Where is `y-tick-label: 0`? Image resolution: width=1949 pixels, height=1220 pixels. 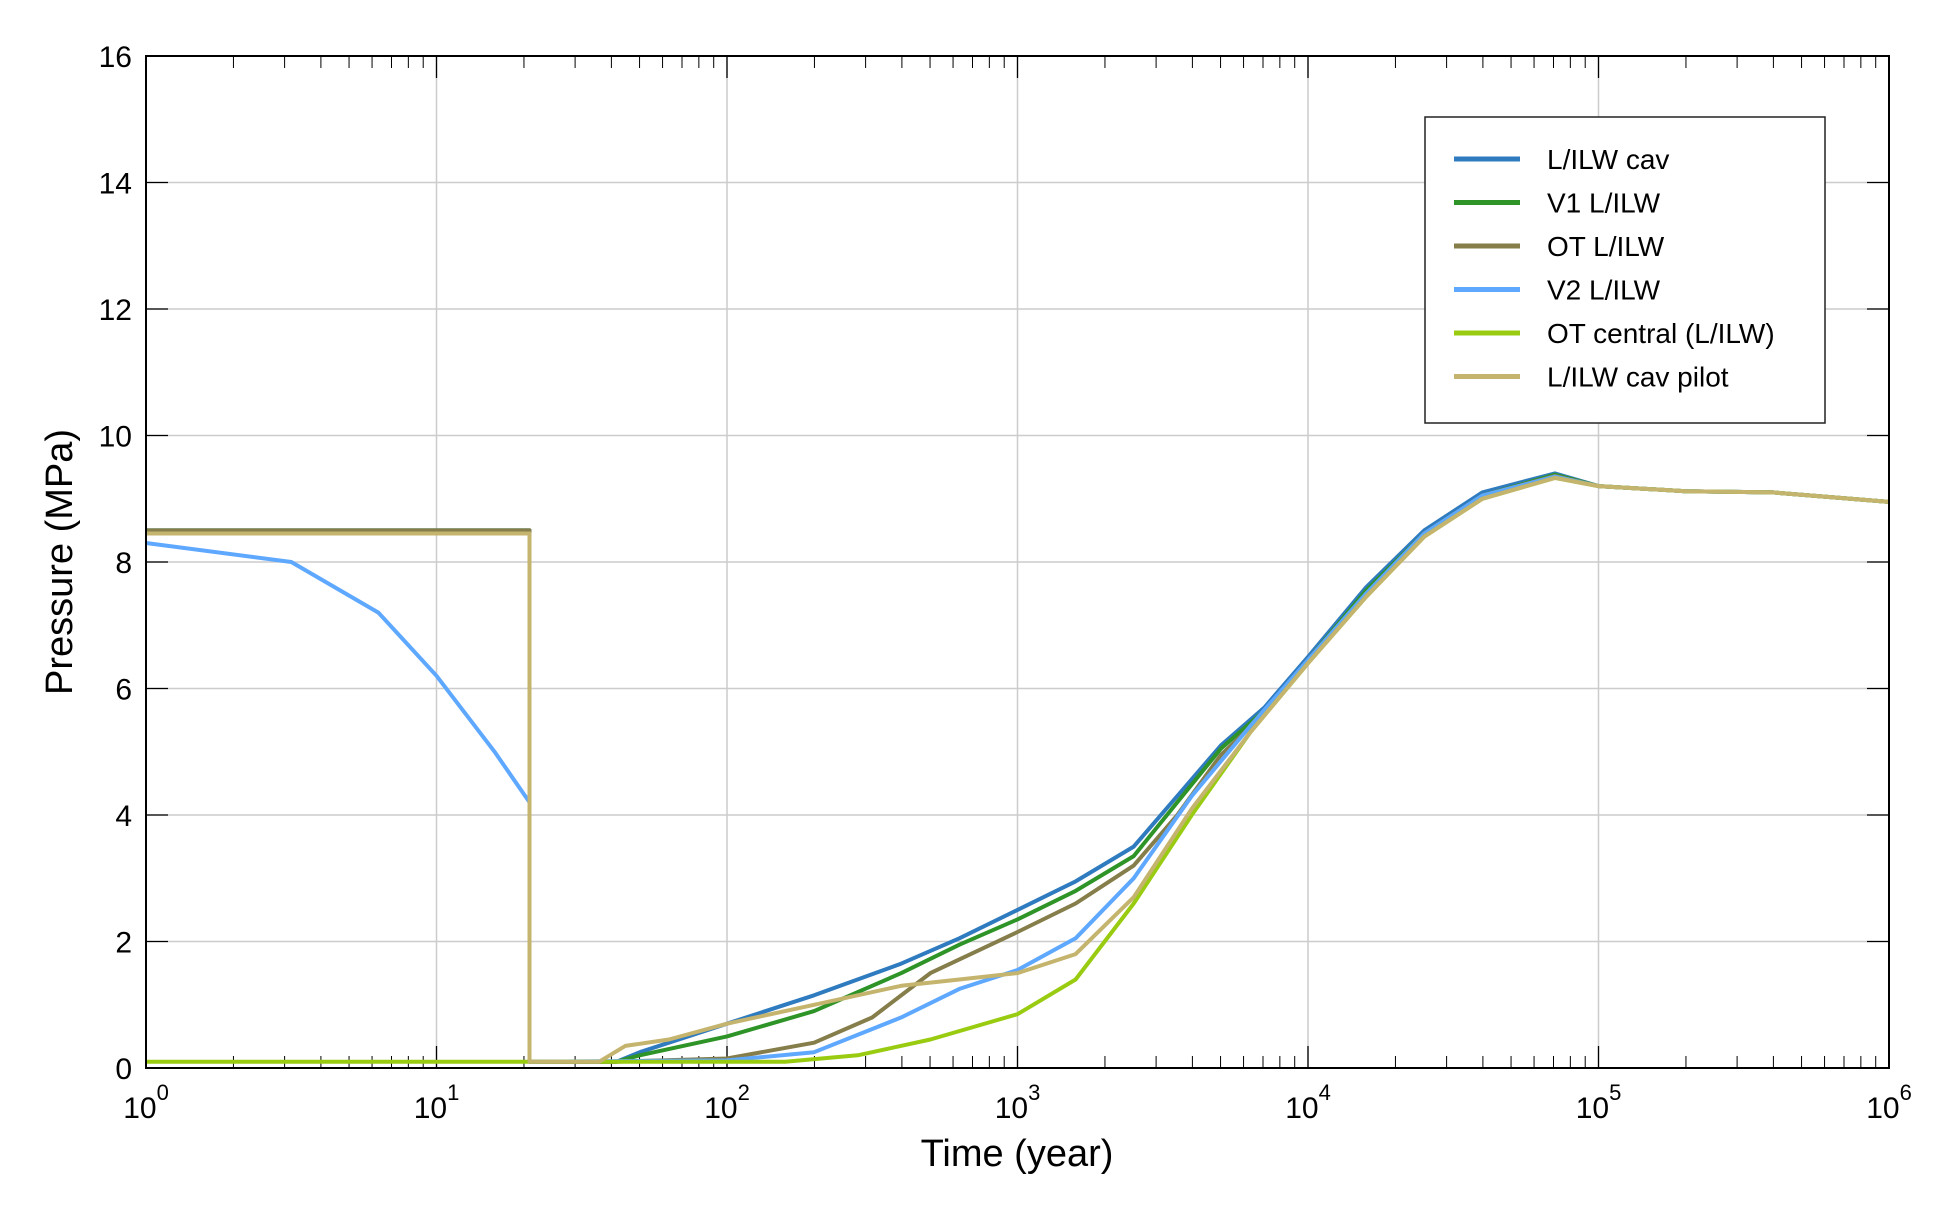
y-tick-label: 0 is located at coordinates (123, 1069).